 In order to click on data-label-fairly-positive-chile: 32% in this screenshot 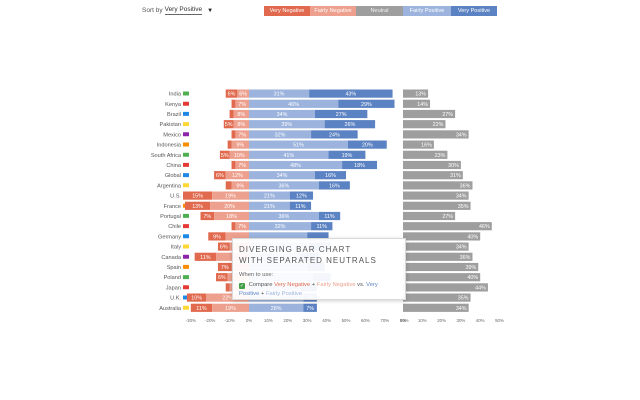, I will do `click(280, 227)`.